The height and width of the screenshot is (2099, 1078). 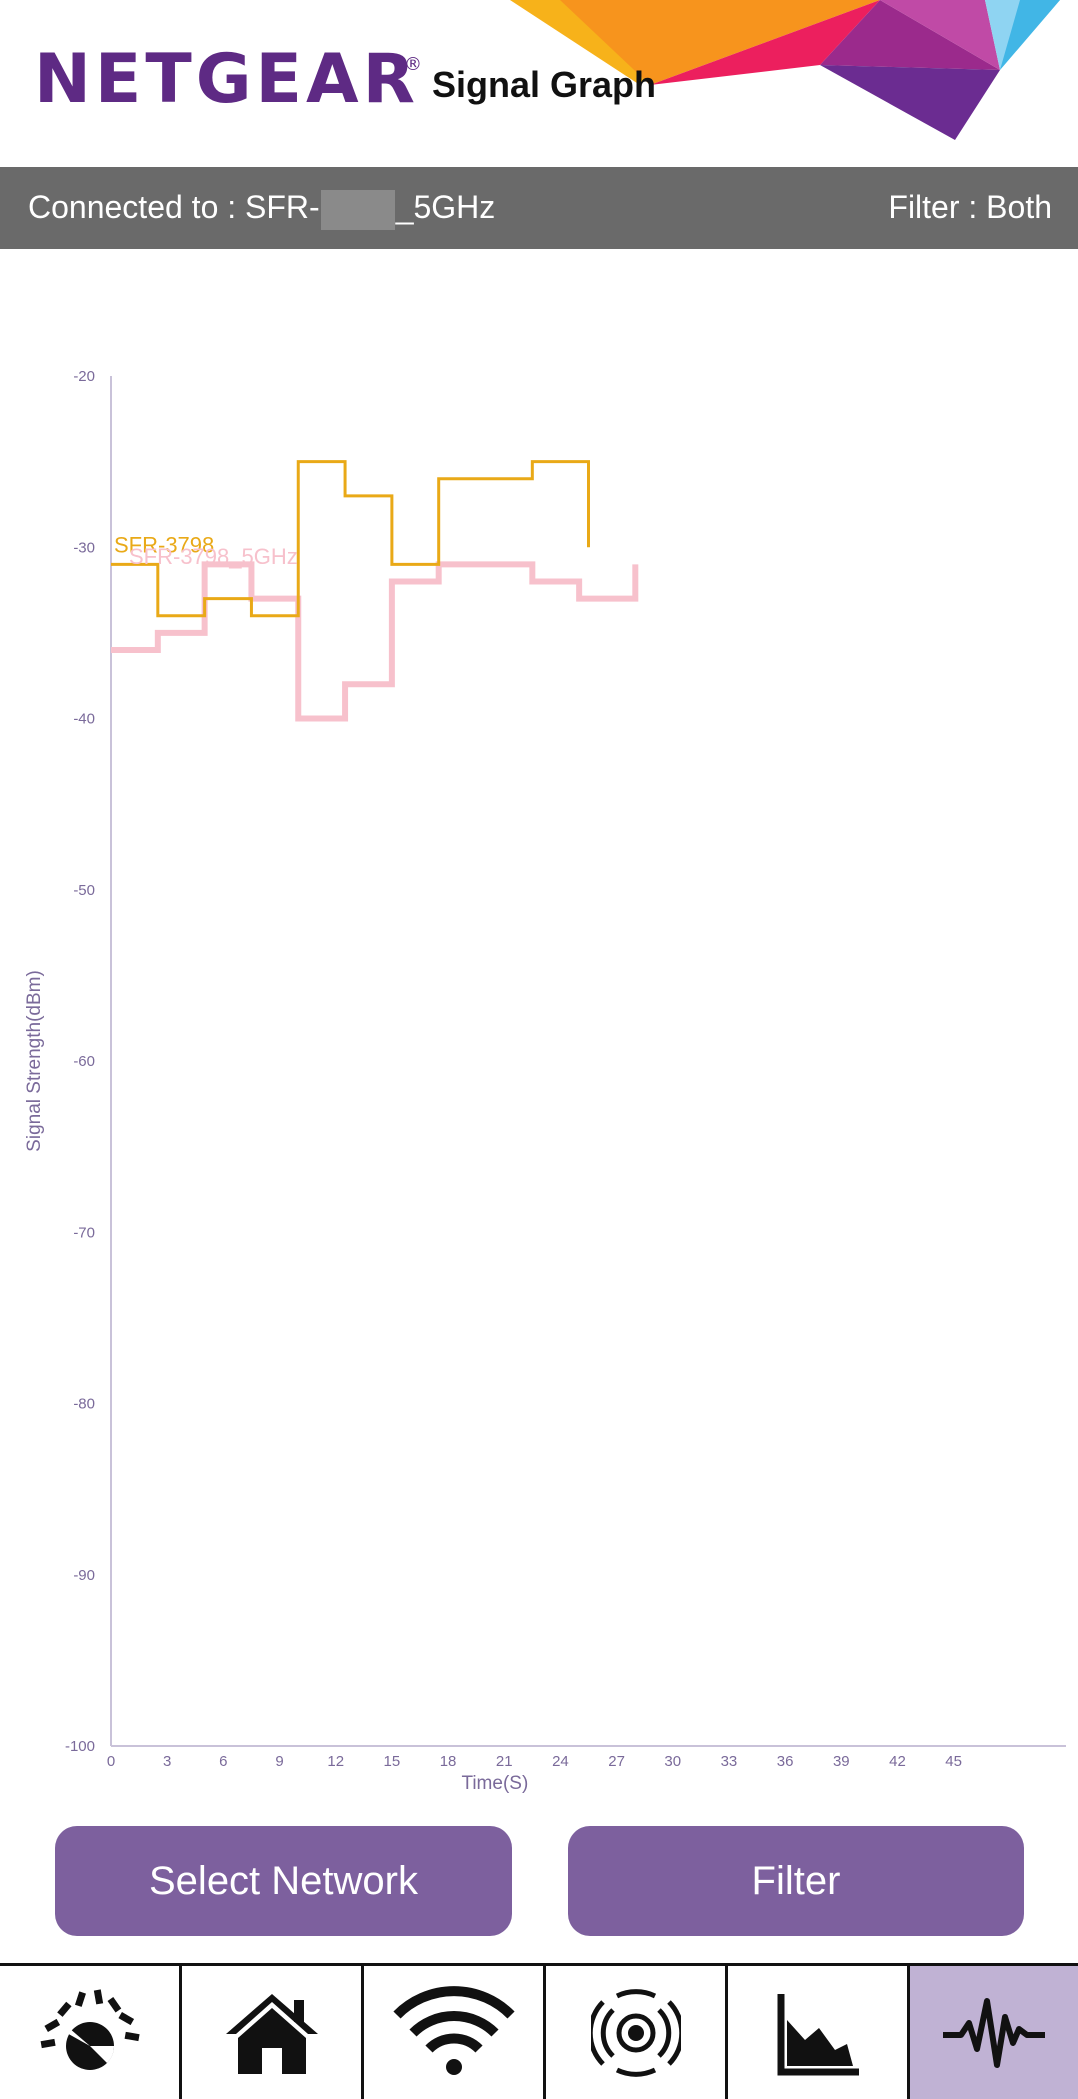 I want to click on nav-item-dashboard, so click(x=91, y=2032).